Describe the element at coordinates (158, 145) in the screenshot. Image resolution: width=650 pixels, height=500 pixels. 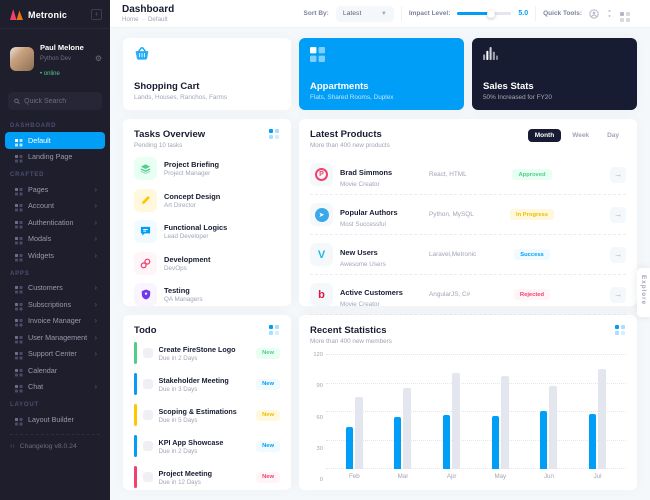
I see `card-subtitle: Pending 10 tasks` at that location.